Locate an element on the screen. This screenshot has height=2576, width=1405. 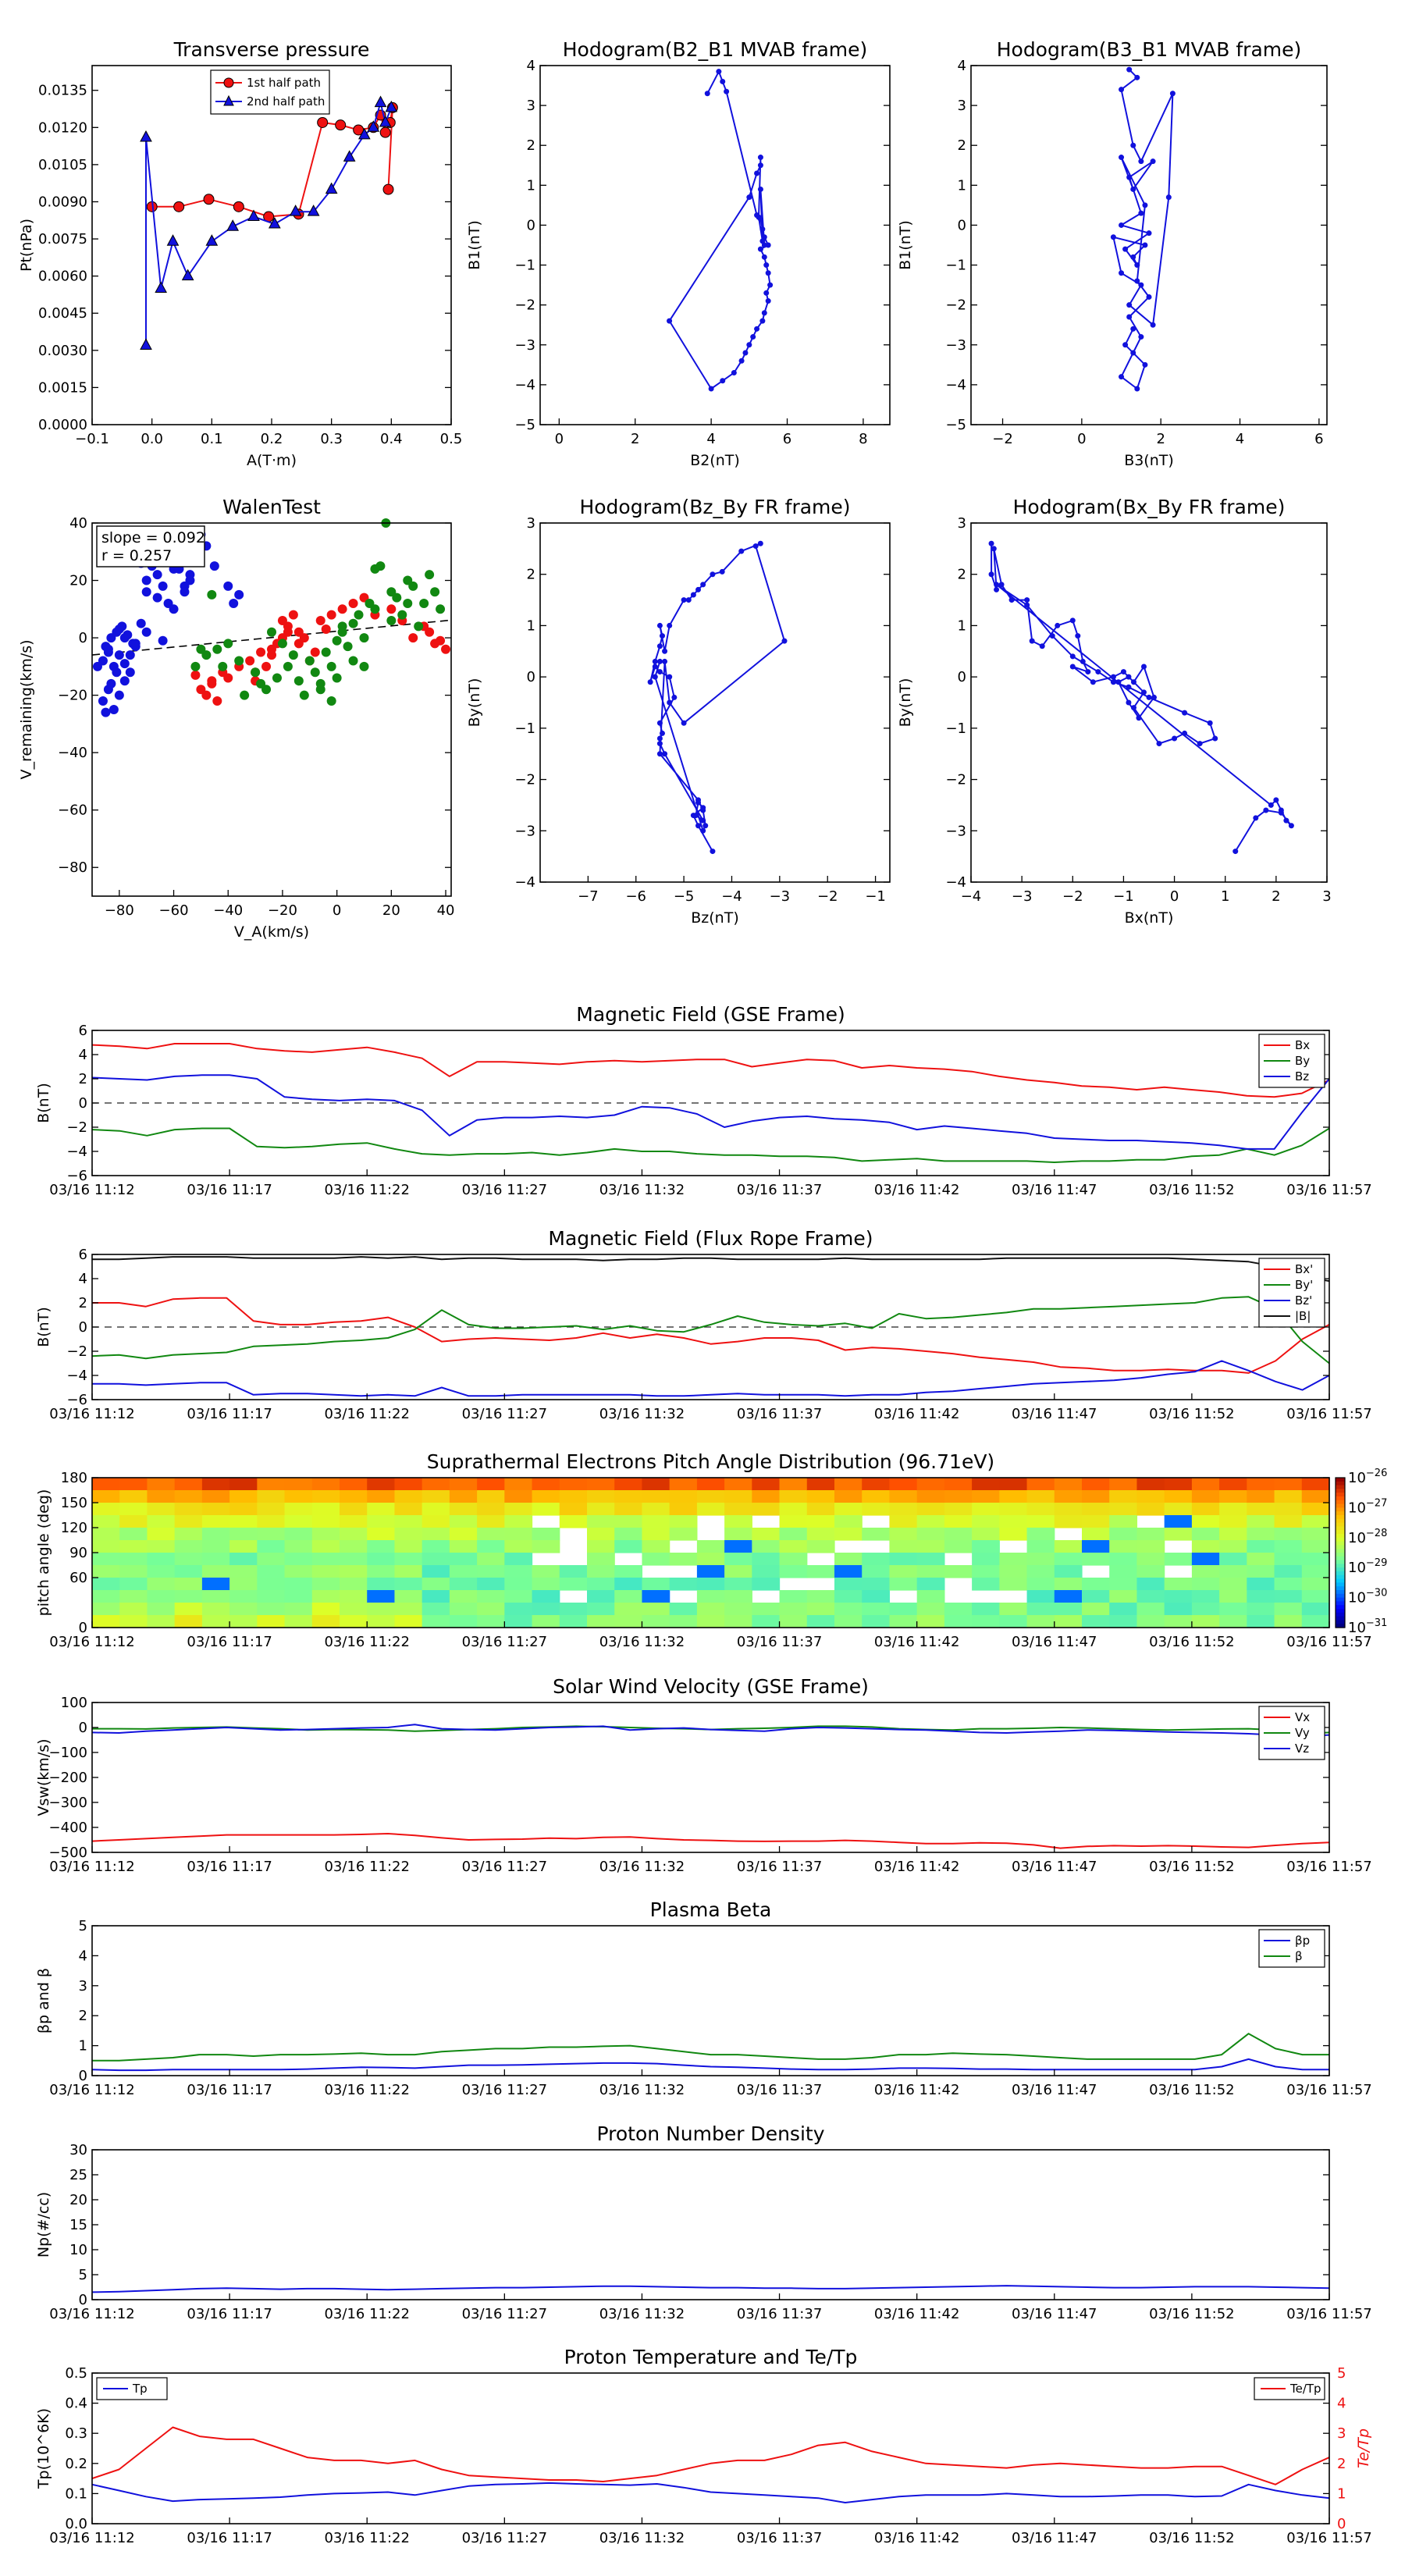
y-axis-label: Np(#/cc) is located at coordinates (43, 2225).